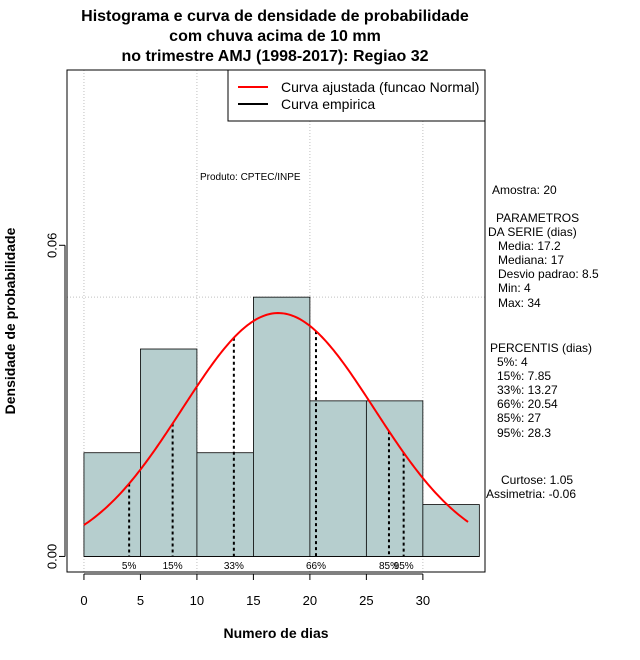 The width and height of the screenshot is (640, 660). I want to click on amostra-text: Amostra: 20, so click(524, 190).